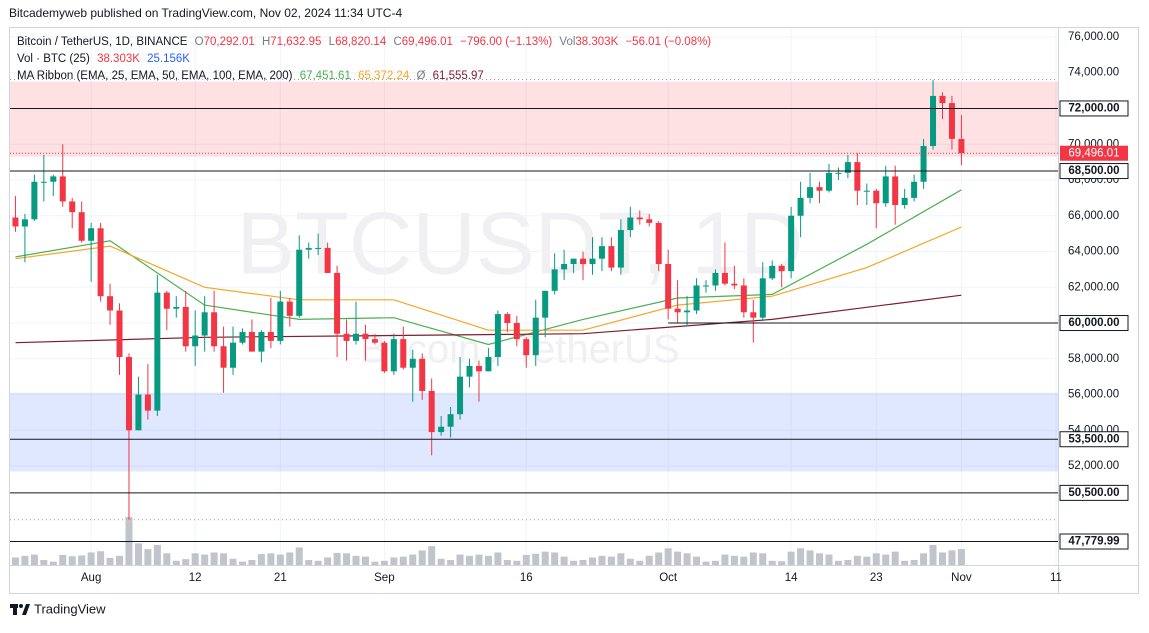 This screenshot has width=1149, height=633. What do you see at coordinates (668, 42) in the screenshot?
I see `vol-change: −56.01 (−0.08%)` at bounding box center [668, 42].